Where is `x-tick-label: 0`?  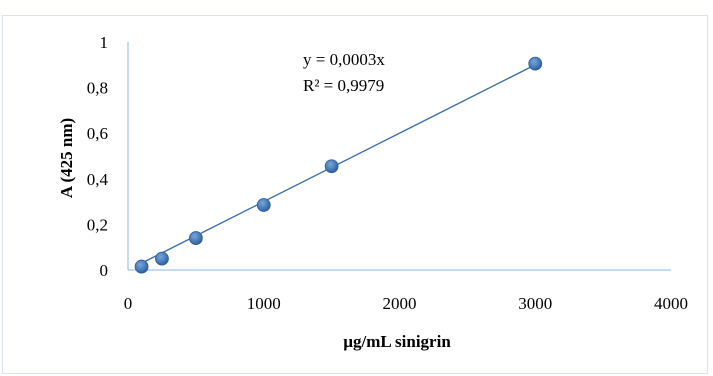 x-tick-label: 0 is located at coordinates (128, 303).